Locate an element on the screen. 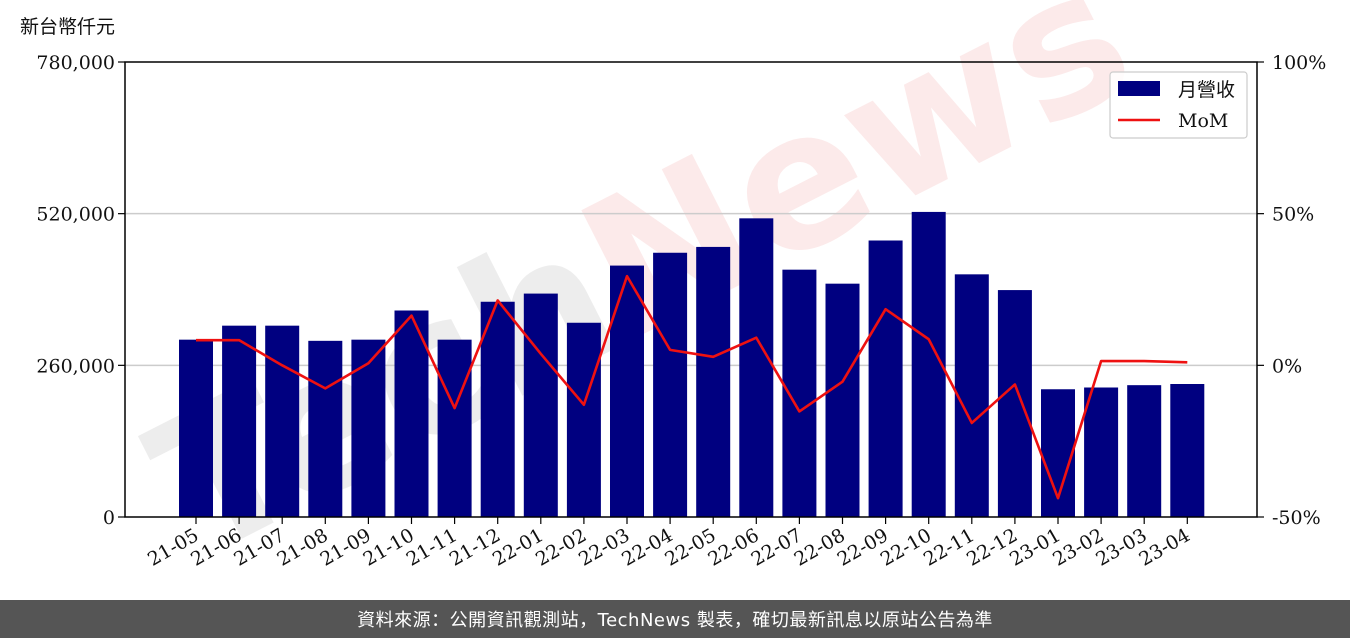  y-axis-unit-label: 新台幣仟元 is located at coordinates (67, 27).